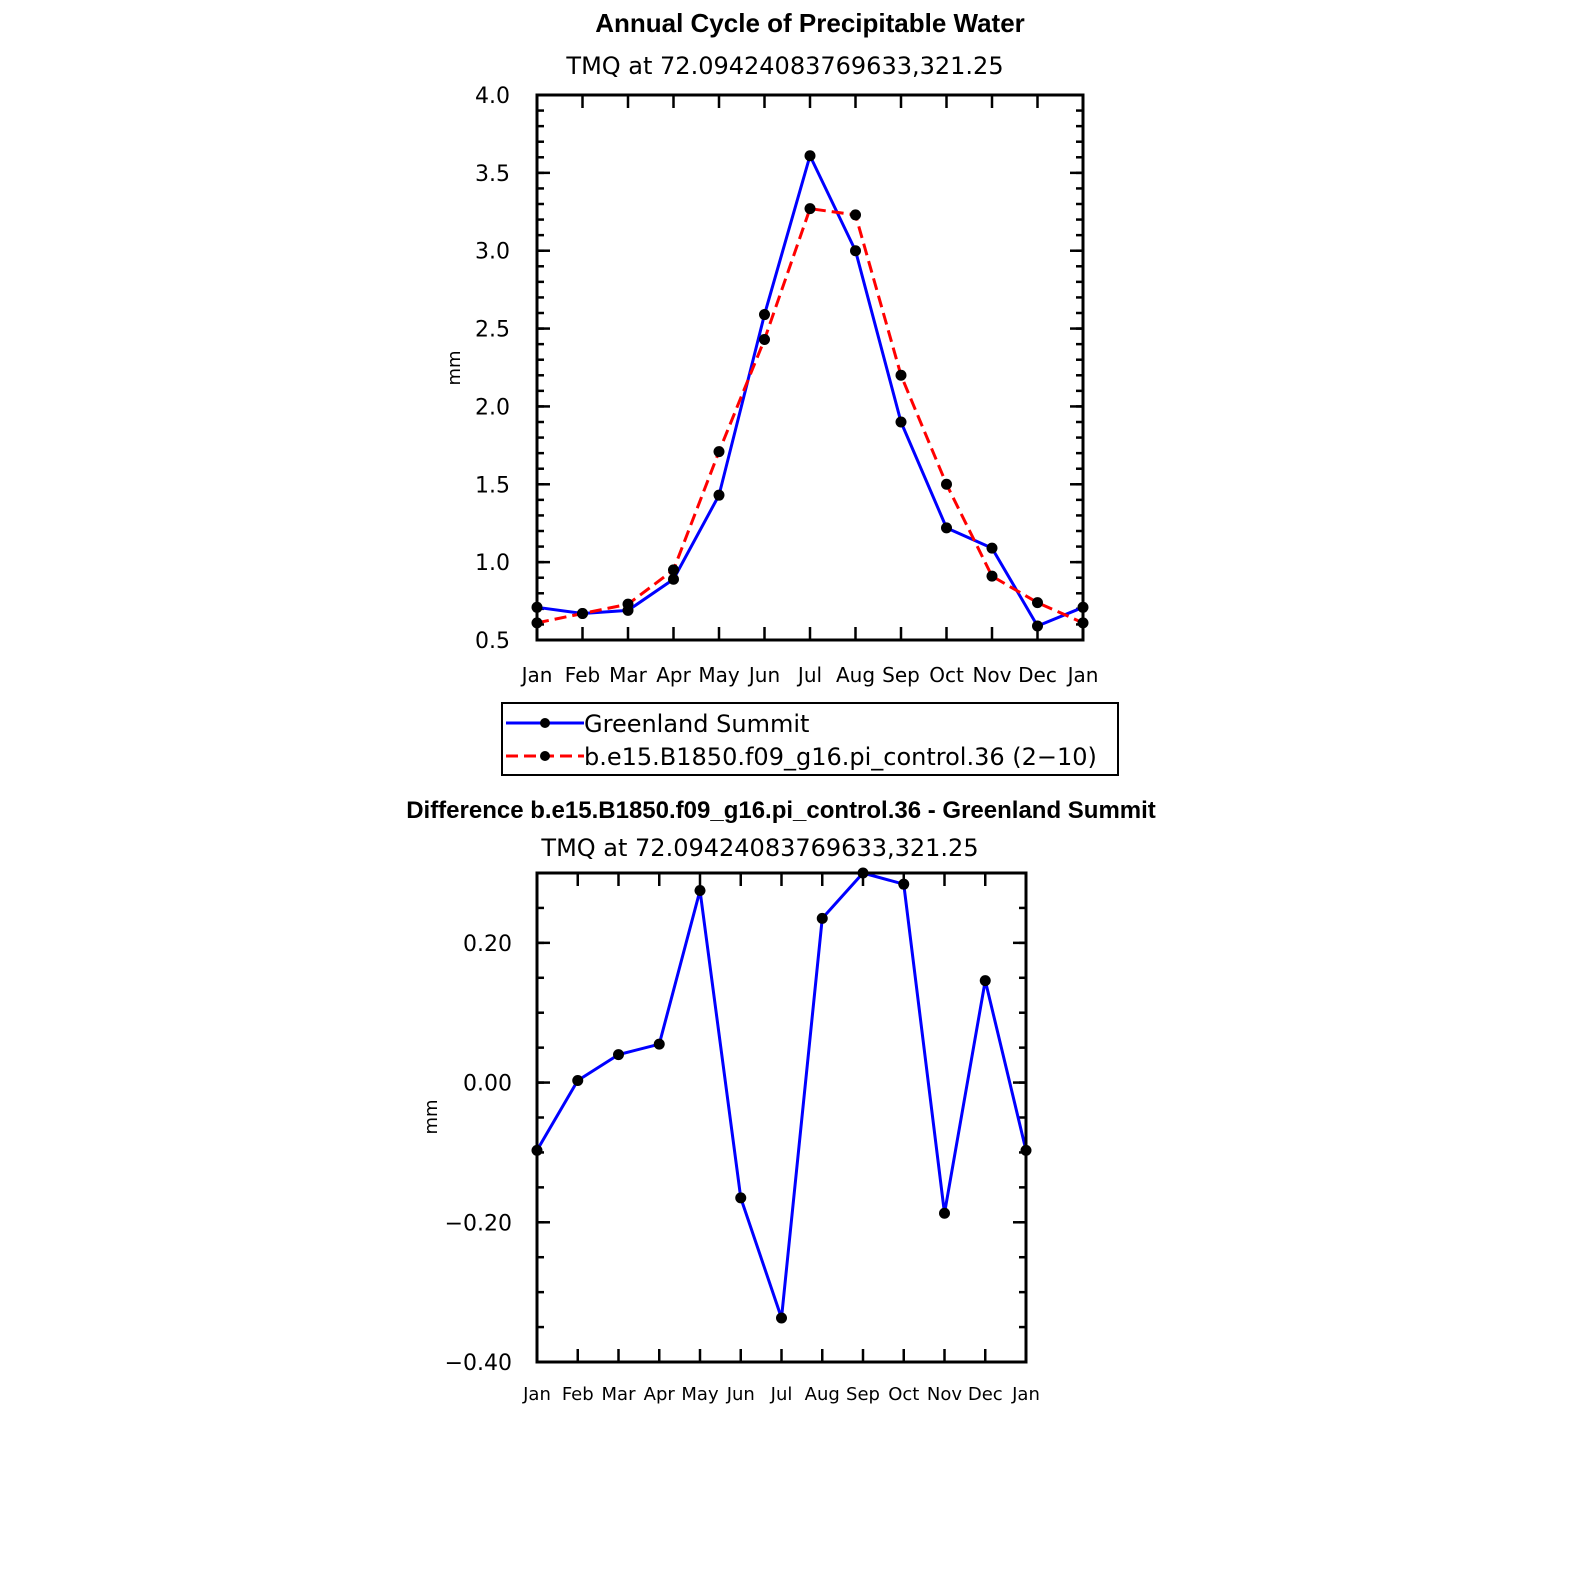 The width and height of the screenshot is (1574, 1574). I want to click on y-tick-label: 3.0, so click(492, 252).